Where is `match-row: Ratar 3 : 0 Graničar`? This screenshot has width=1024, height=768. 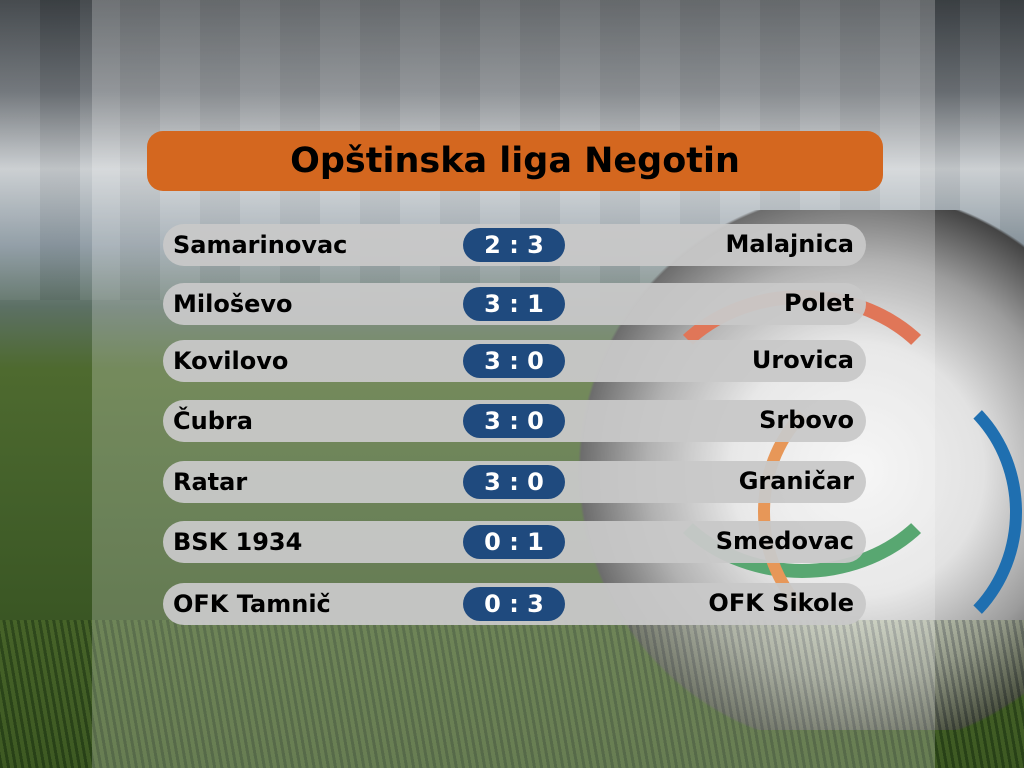
match-row: Ratar 3 : 0 Graničar is located at coordinates (514, 482).